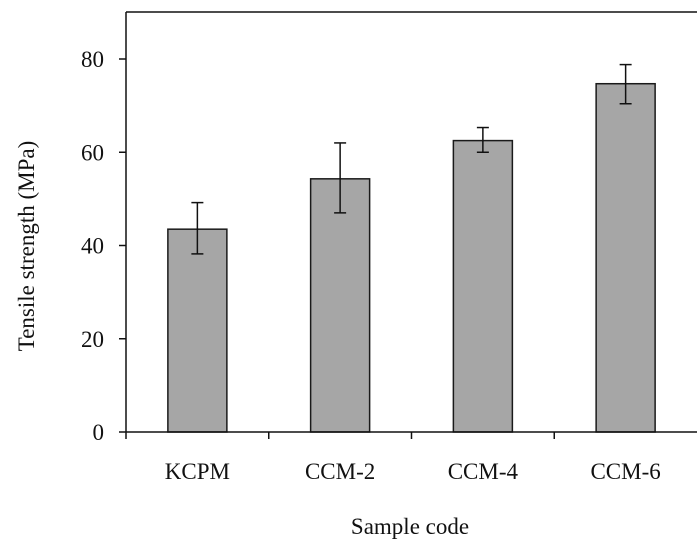 The image size is (700, 549). Describe the element at coordinates (410, 526) in the screenshot. I see `x-axis-title: Sample code` at that location.